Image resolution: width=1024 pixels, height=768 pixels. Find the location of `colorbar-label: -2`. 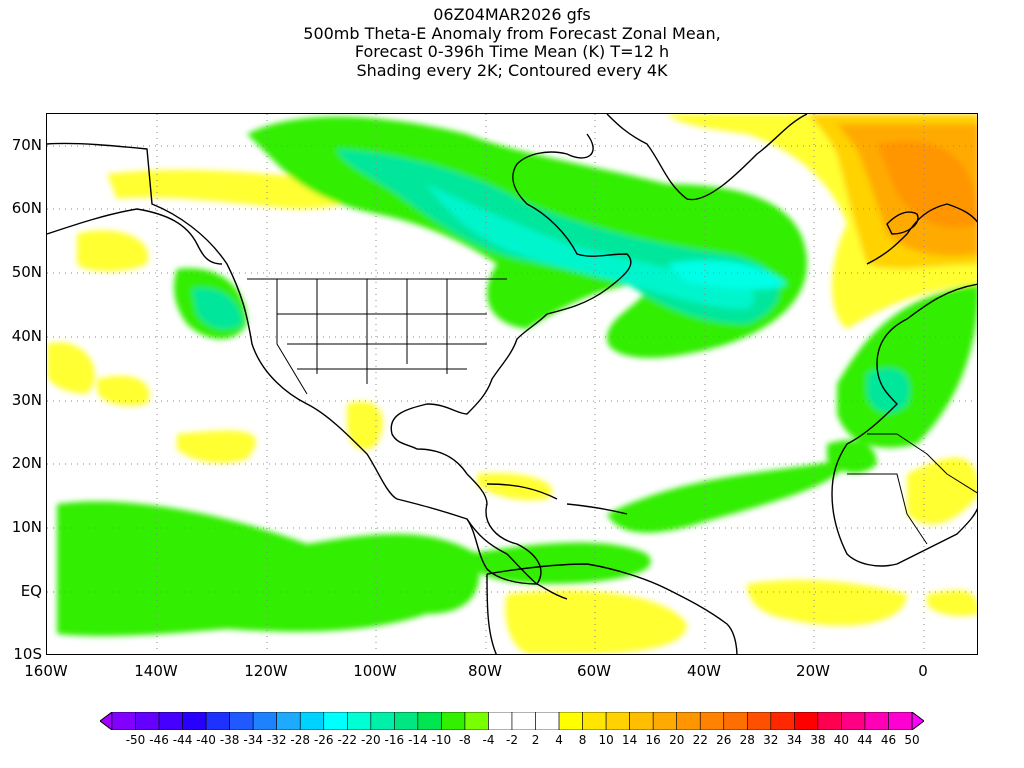

colorbar-label: -2 is located at coordinates (512, 740).